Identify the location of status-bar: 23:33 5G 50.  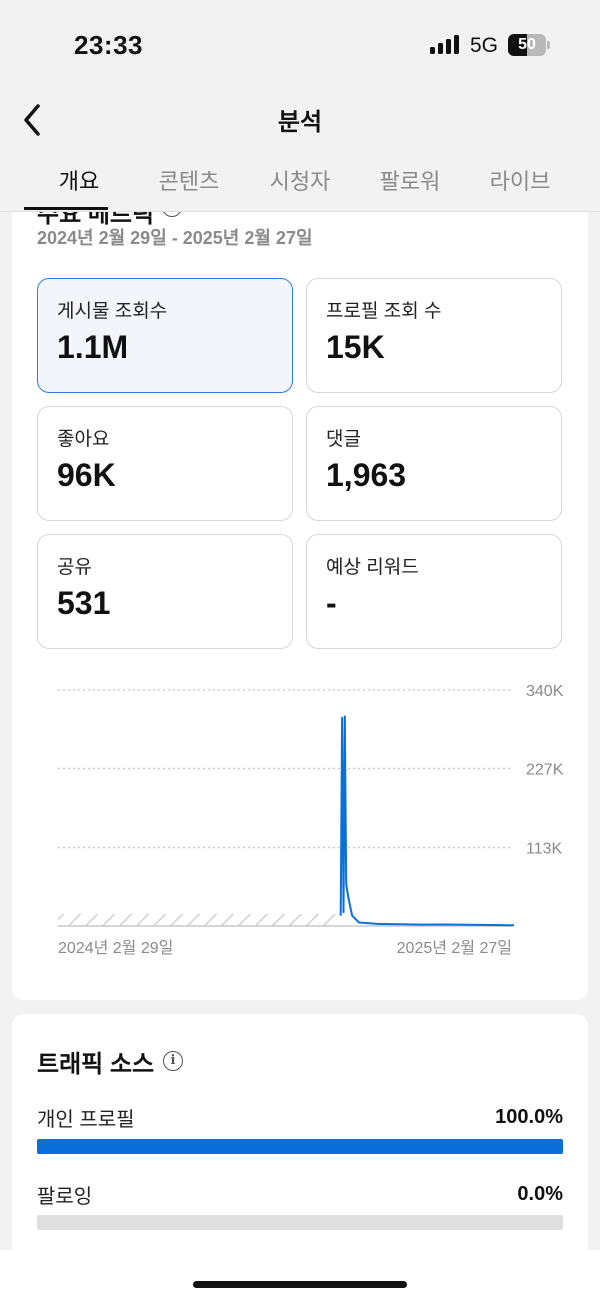
(300, 45).